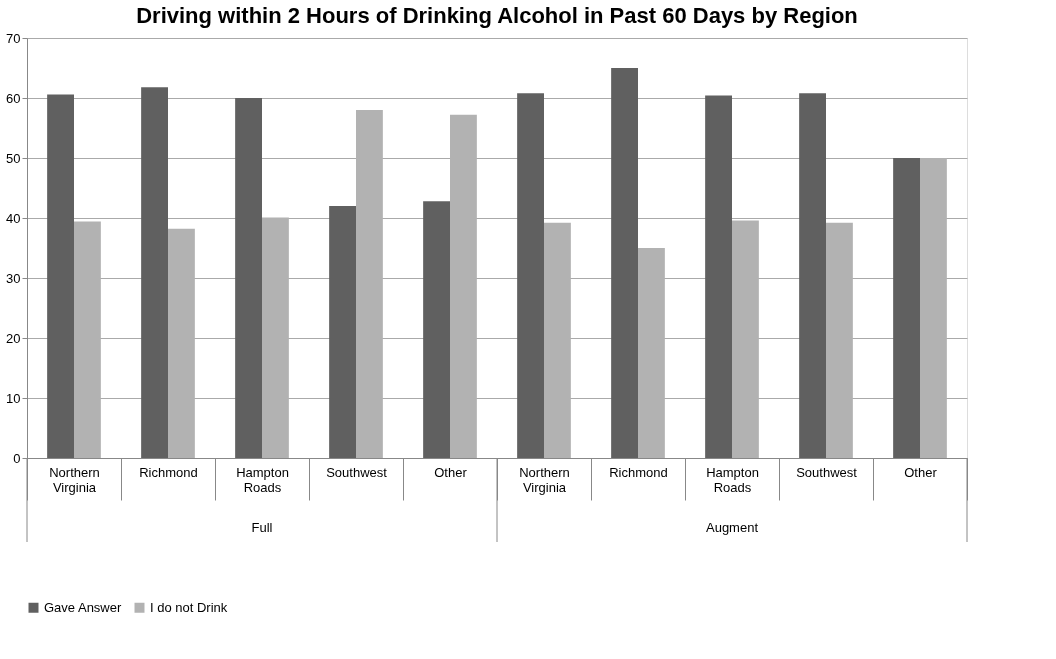  What do you see at coordinates (189, 607) in the screenshot?
I see `legend-label: I do not Drink` at bounding box center [189, 607].